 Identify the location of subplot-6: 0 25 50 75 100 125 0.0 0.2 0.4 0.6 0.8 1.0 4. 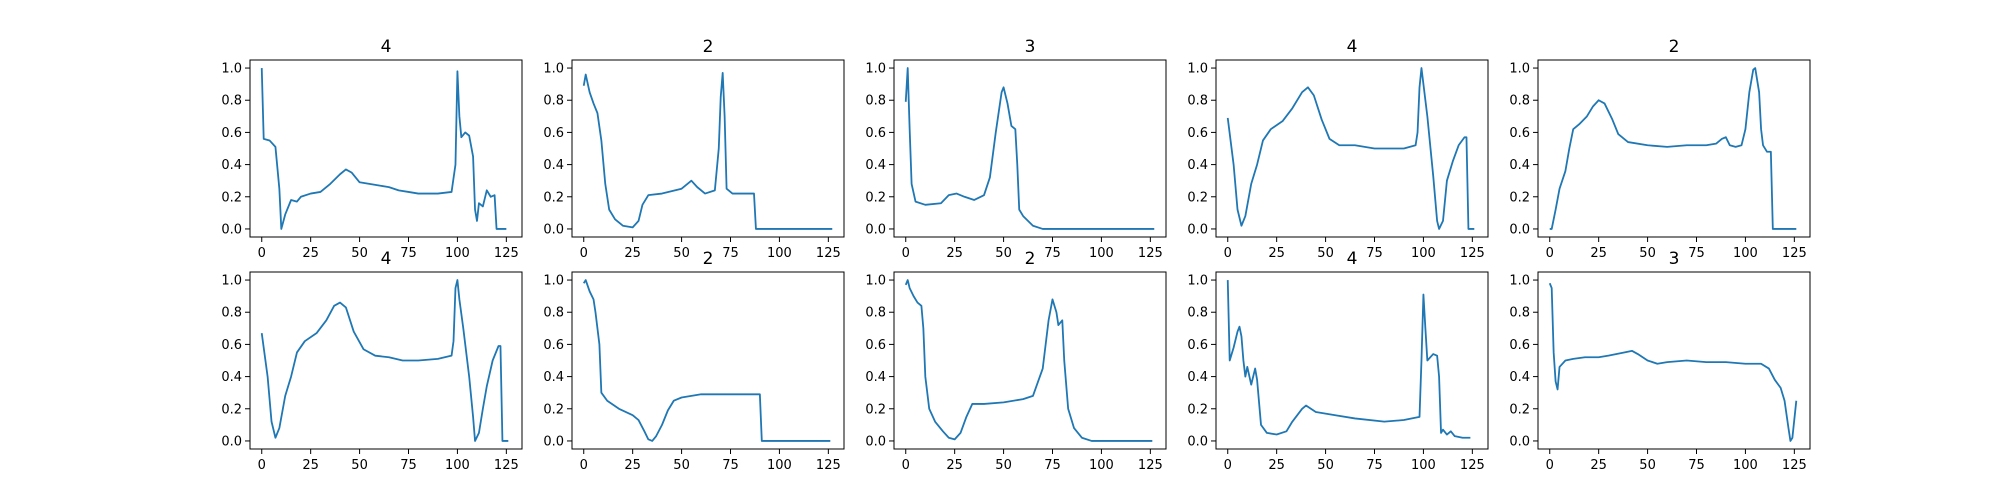
(372, 361).